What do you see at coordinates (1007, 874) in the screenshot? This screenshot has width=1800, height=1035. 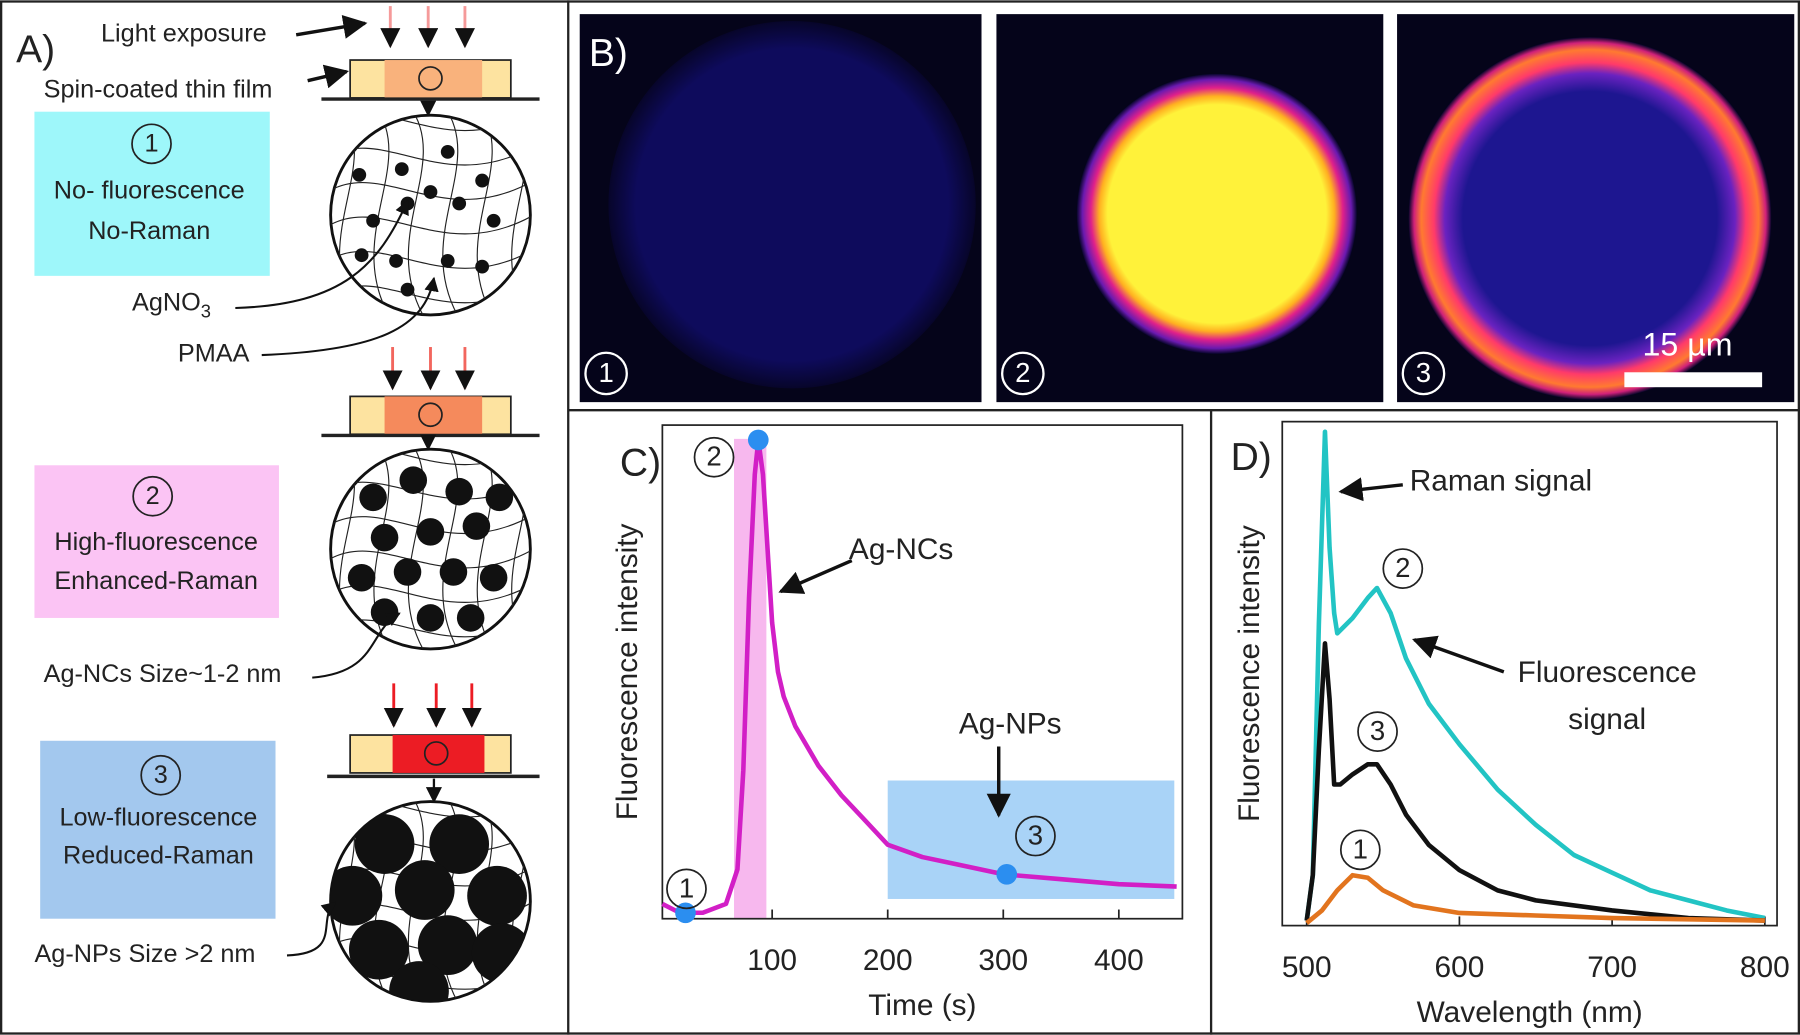 I see `marker` at bounding box center [1007, 874].